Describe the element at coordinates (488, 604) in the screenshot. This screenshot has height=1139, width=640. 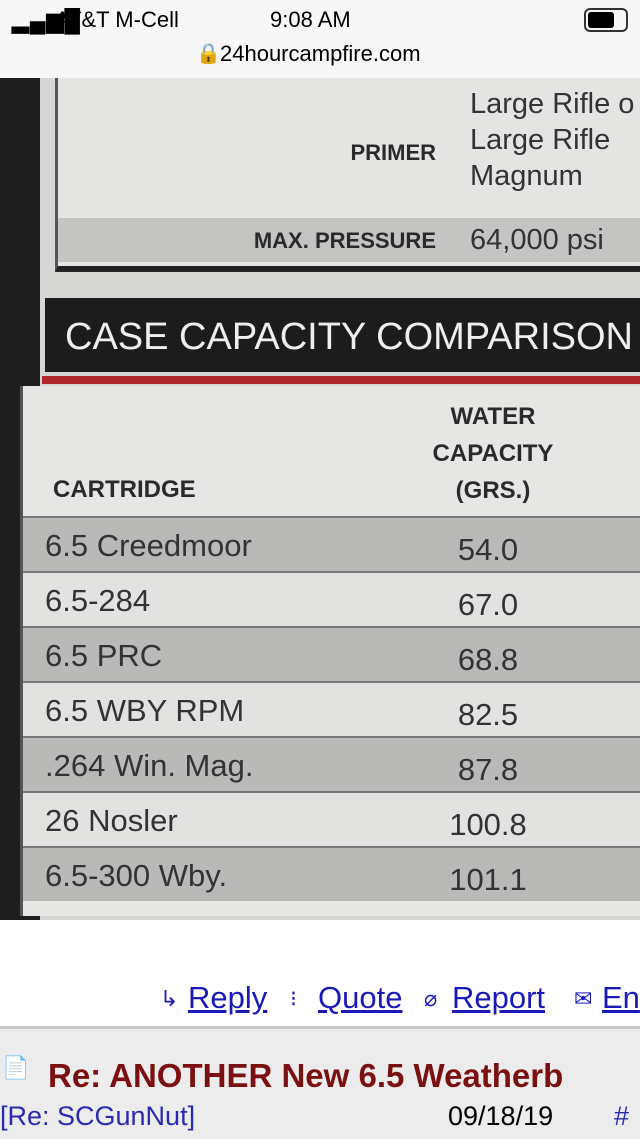
I see `water-capacity: 67.0` at that location.